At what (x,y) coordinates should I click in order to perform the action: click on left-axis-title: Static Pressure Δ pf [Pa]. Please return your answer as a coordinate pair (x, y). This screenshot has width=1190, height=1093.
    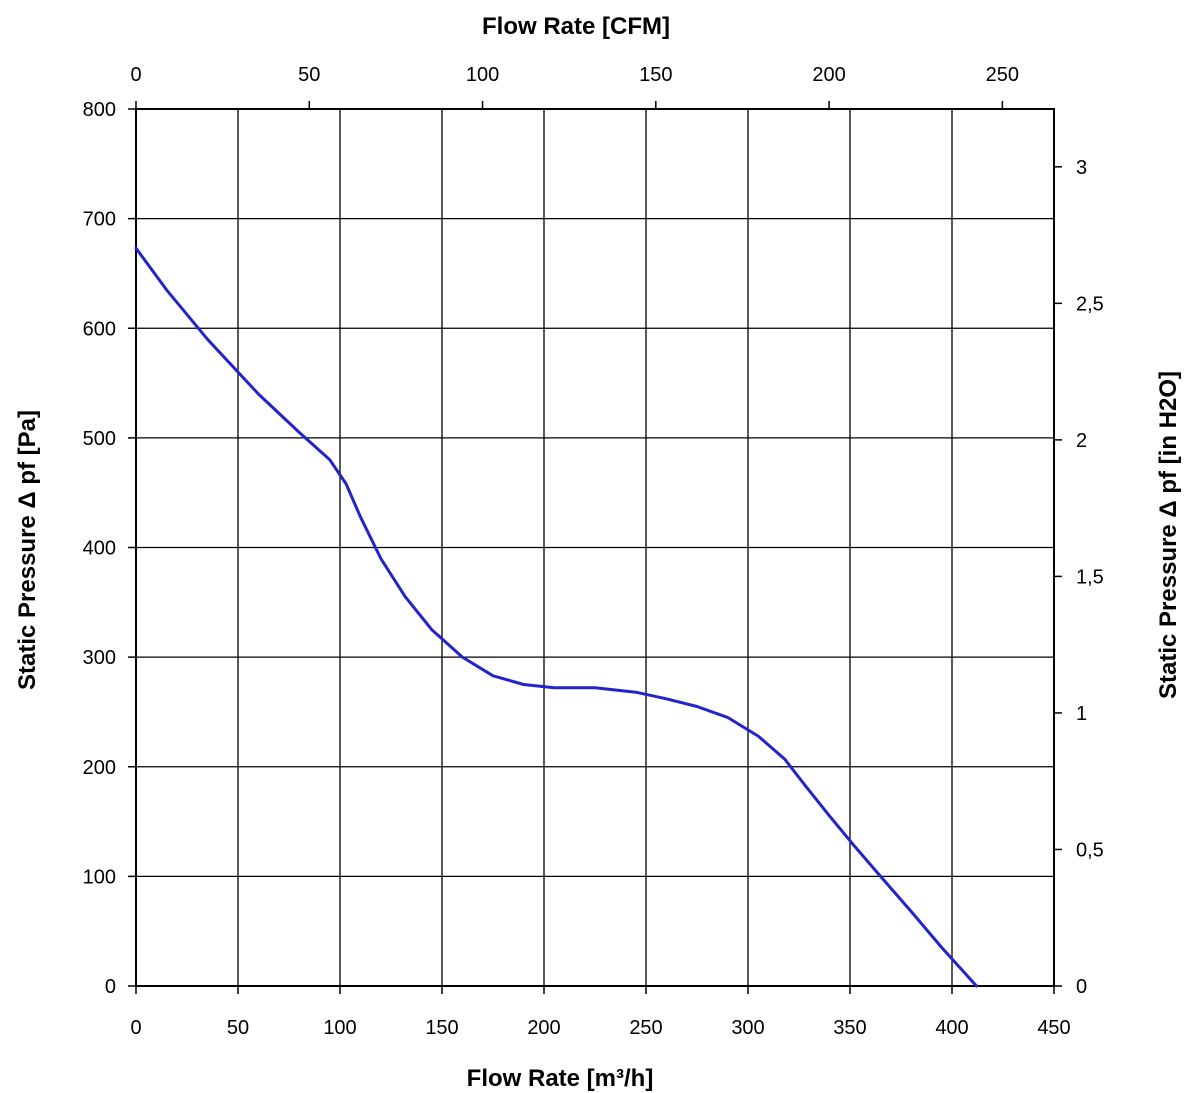
    Looking at the image, I should click on (27, 550).